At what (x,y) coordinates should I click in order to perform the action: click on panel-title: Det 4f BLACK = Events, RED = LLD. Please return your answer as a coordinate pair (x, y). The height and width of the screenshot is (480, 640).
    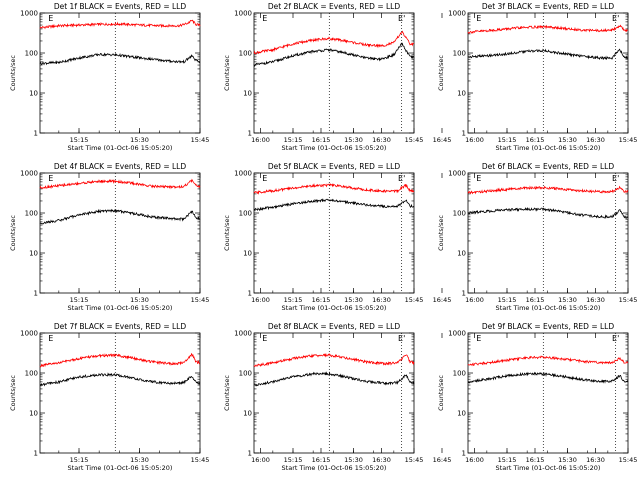
    Looking at the image, I should click on (120, 166).